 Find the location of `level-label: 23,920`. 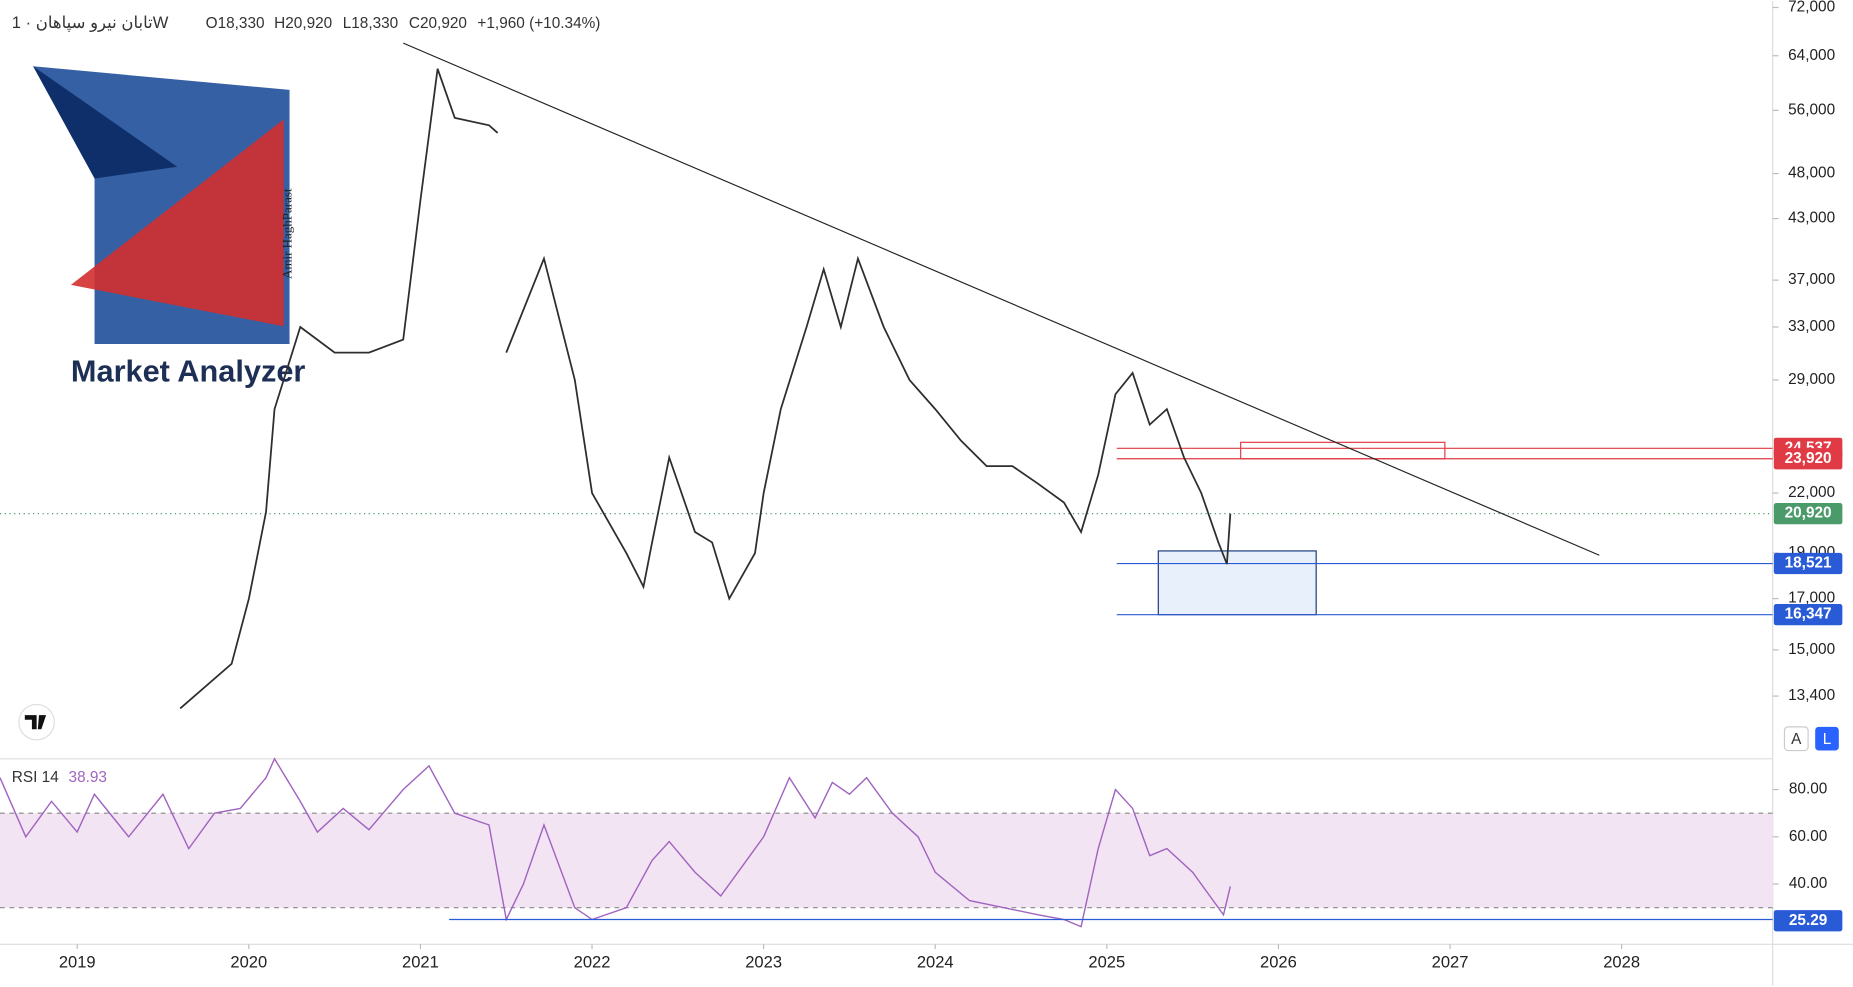

level-label: 23,920 is located at coordinates (1808, 458).